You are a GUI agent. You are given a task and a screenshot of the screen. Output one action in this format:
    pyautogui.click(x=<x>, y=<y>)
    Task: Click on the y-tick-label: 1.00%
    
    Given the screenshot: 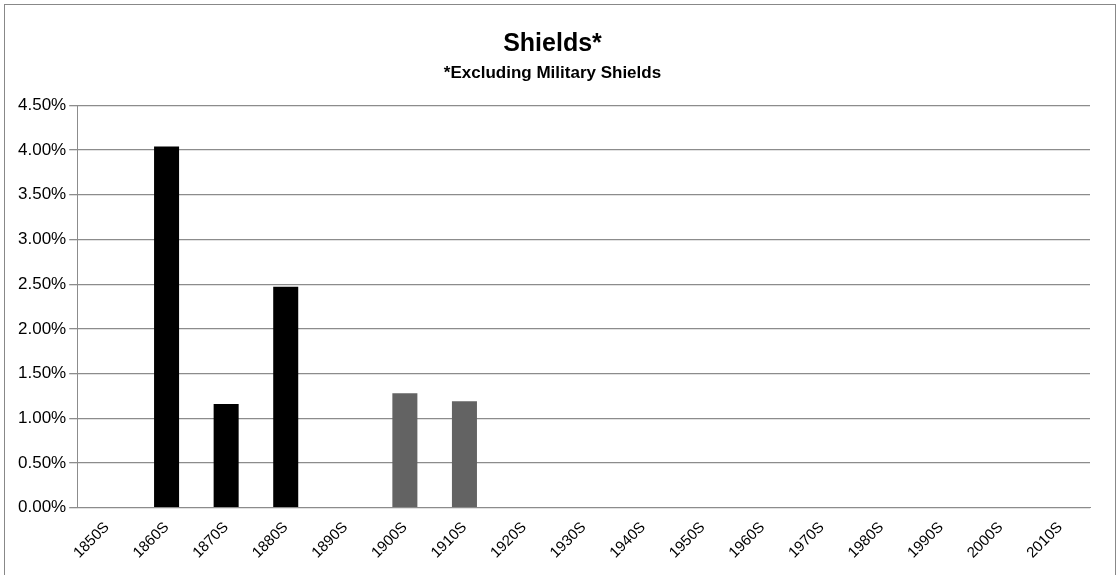 What is the action you would take?
    pyautogui.click(x=42, y=417)
    